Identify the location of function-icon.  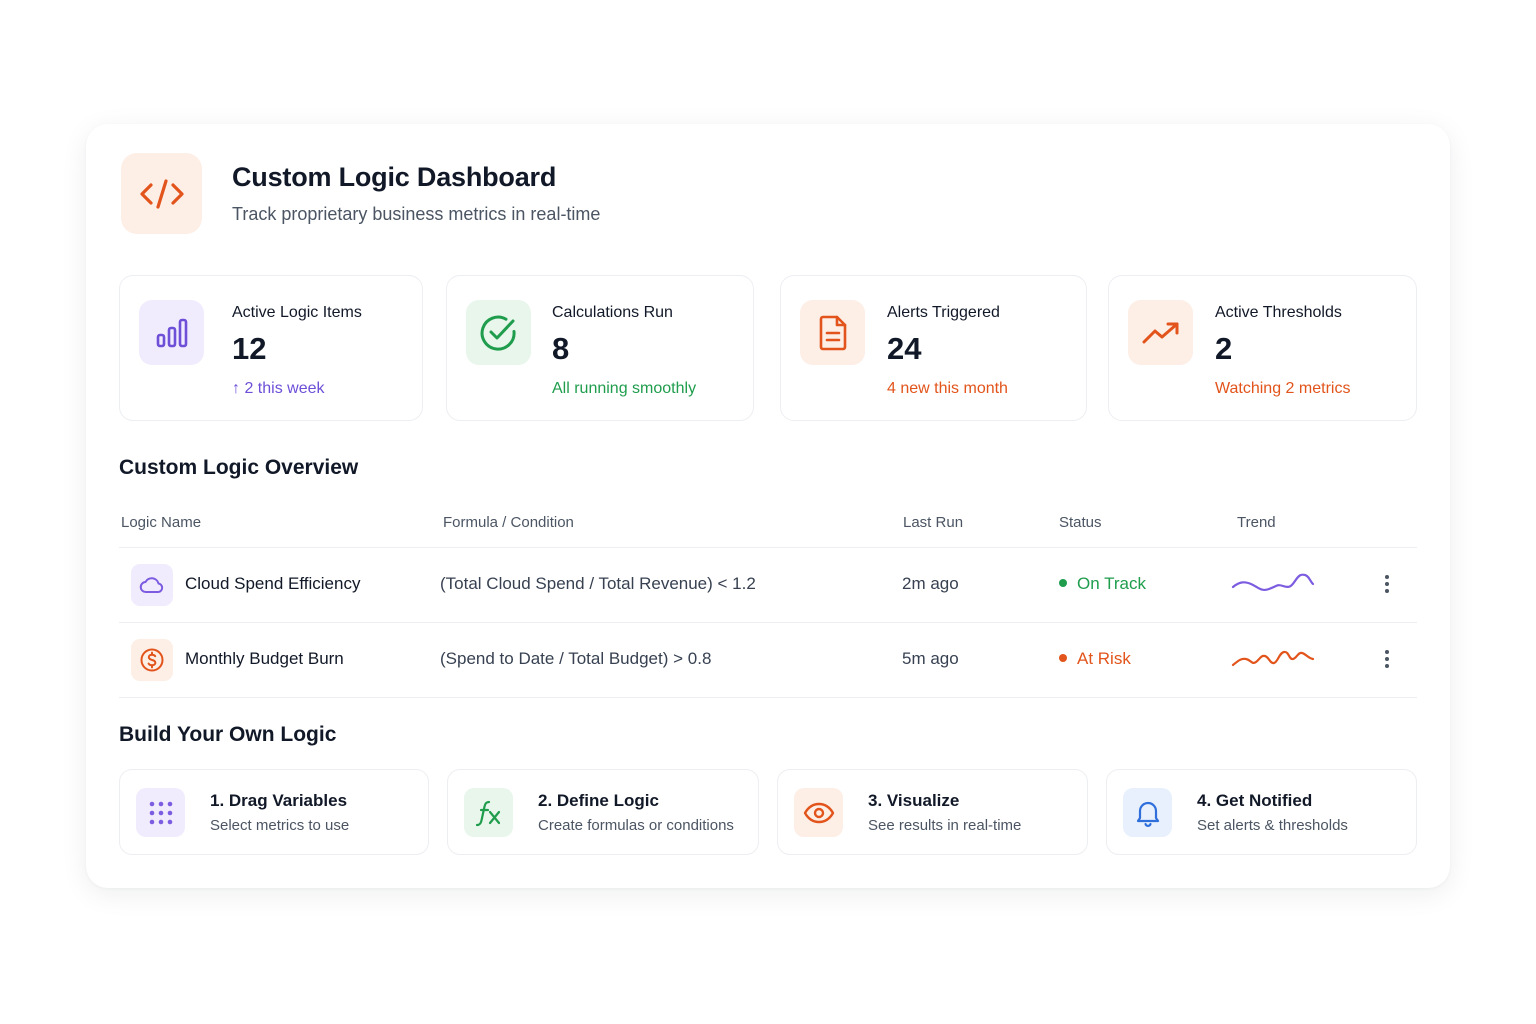
(488, 812).